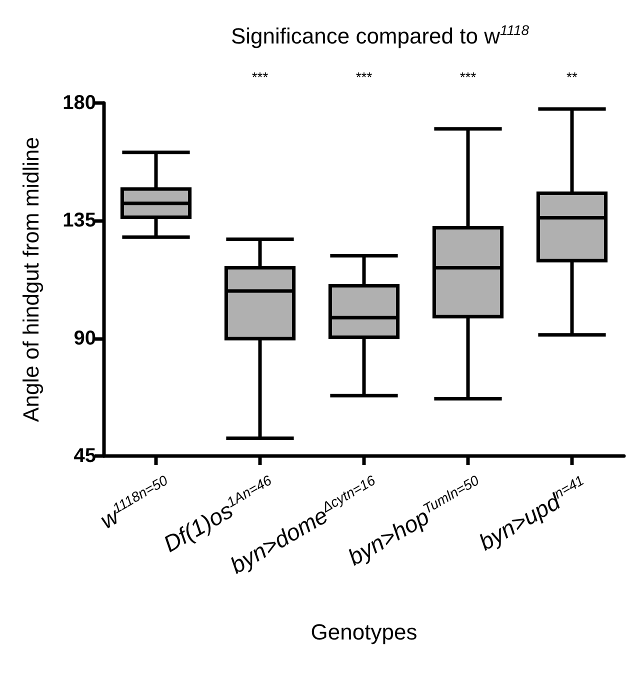 The image size is (630, 677). I want to click on y-axis-title: Angle of hindgut from midline, so click(31, 279).